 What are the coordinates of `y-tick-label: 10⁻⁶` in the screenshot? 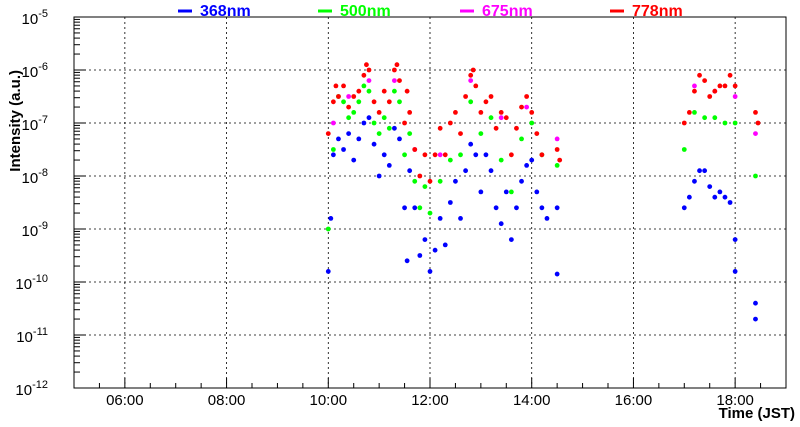 It's located at (35, 71).